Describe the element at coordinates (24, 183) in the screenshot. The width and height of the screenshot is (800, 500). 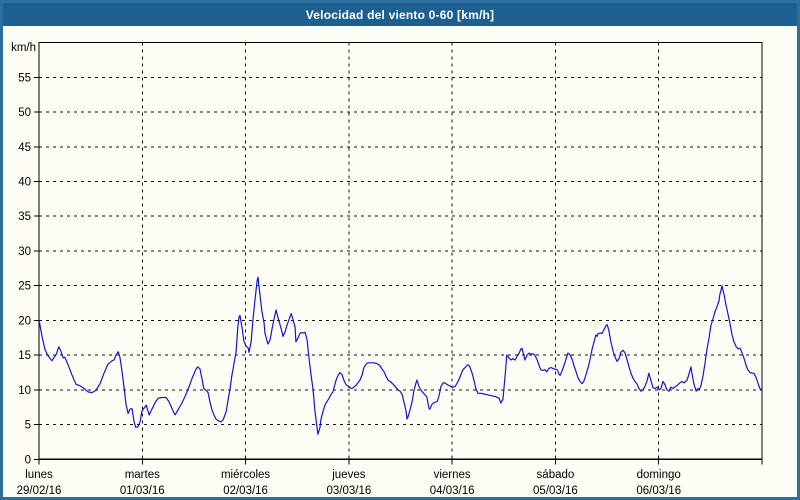
I see `y-tick-label: 40` at that location.